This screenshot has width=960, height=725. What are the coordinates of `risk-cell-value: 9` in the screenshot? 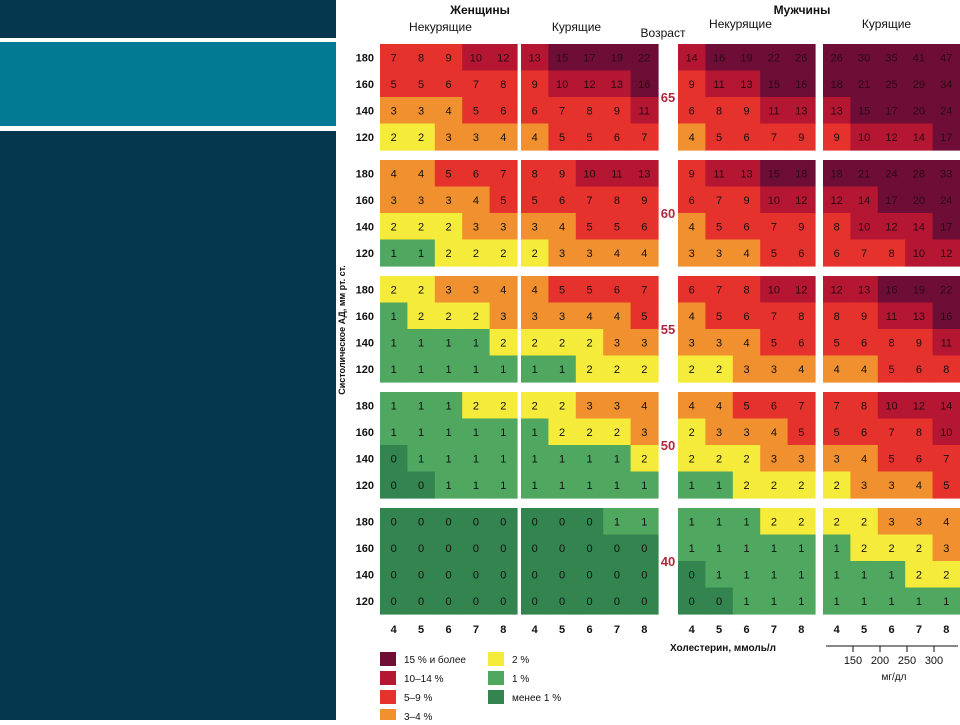 It's located at (535, 85).